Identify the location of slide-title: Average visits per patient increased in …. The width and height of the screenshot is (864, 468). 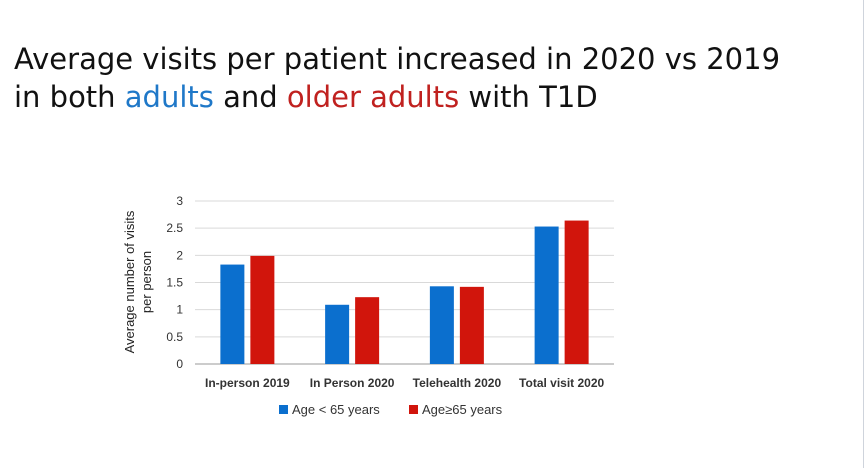
(397, 78).